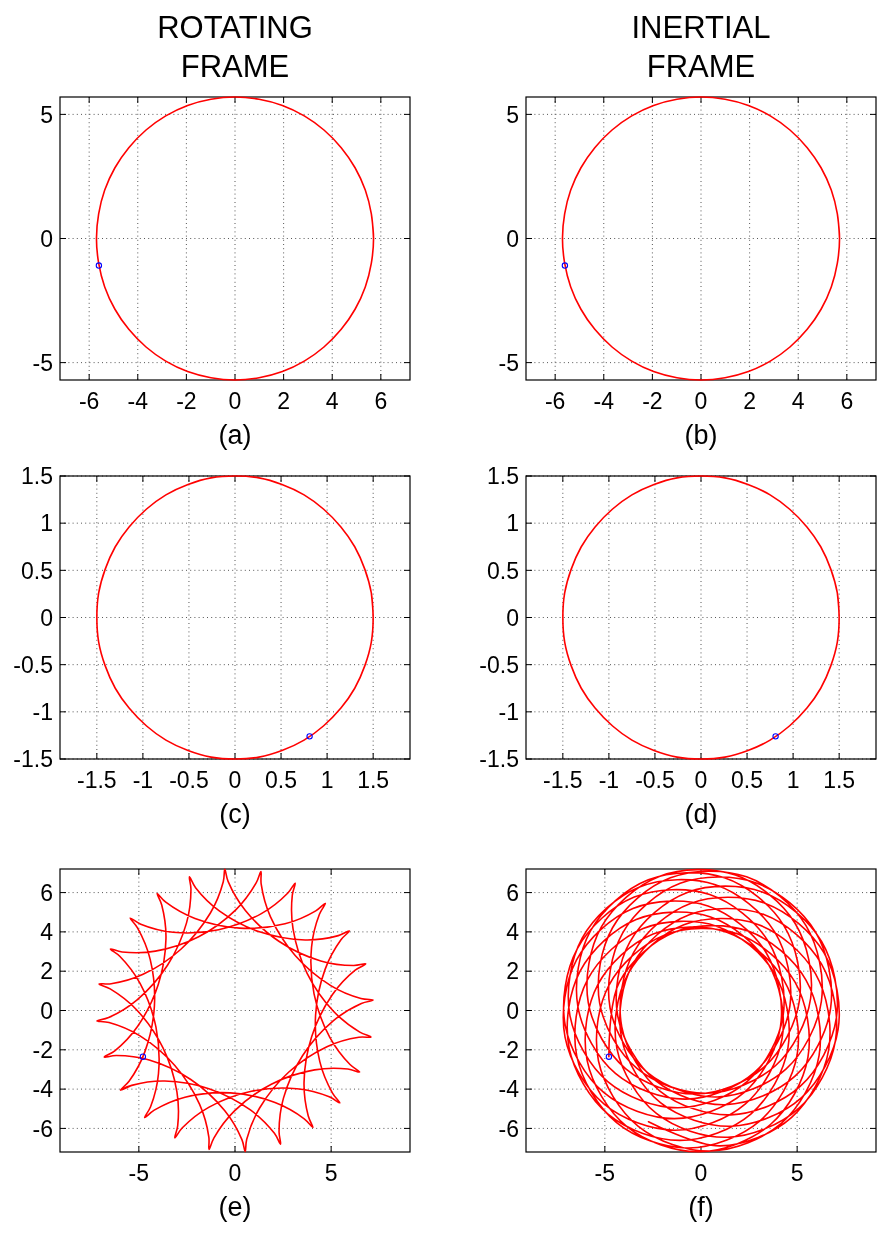 The height and width of the screenshot is (1233, 886). What do you see at coordinates (701, 1207) in the screenshot?
I see `x-axis-title: (f)` at bounding box center [701, 1207].